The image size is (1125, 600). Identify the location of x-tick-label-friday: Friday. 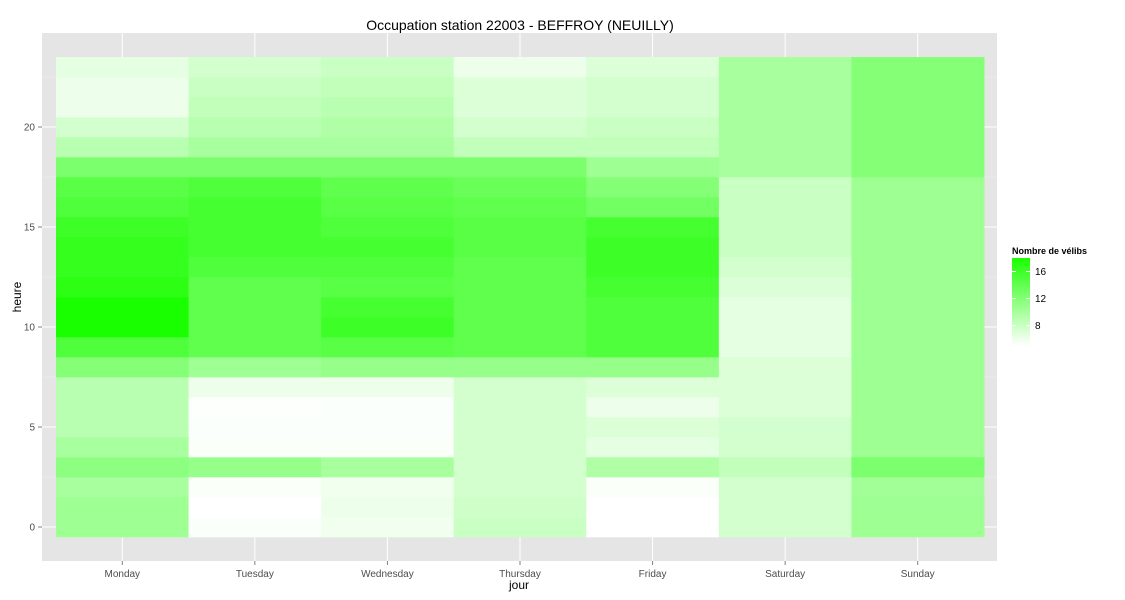
(653, 574).